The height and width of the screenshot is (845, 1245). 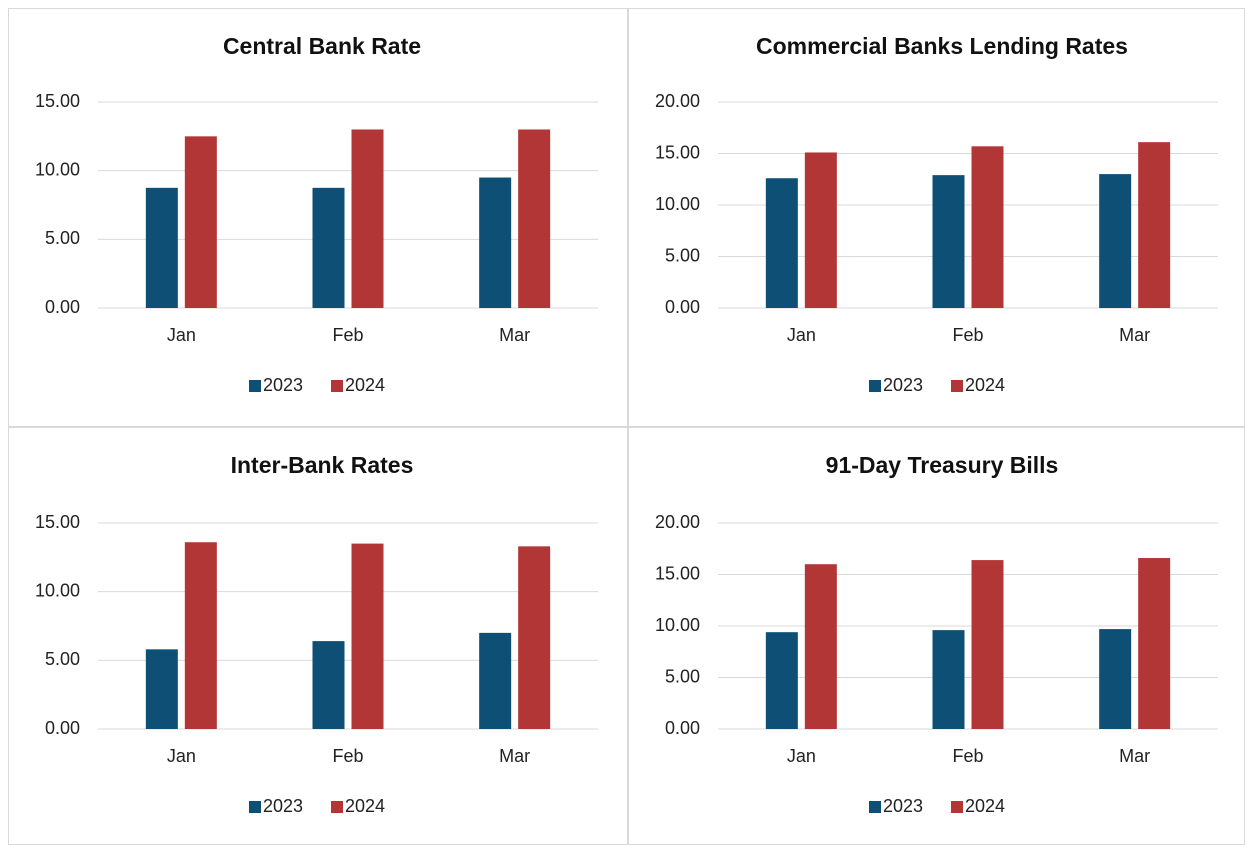 What do you see at coordinates (322, 46) in the screenshot?
I see `chart-title: Central Bank Rate` at bounding box center [322, 46].